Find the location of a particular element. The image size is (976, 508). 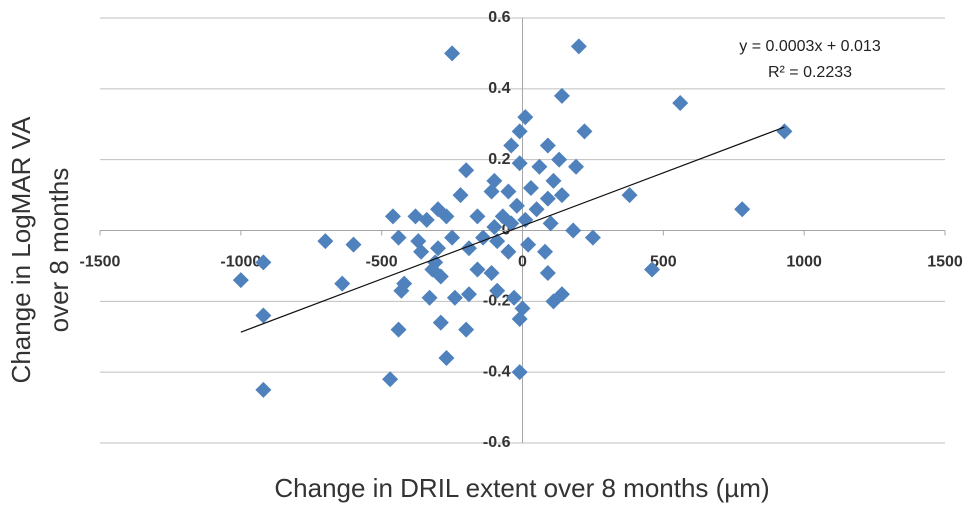

x-tick-label: -1500 is located at coordinates (100, 262).